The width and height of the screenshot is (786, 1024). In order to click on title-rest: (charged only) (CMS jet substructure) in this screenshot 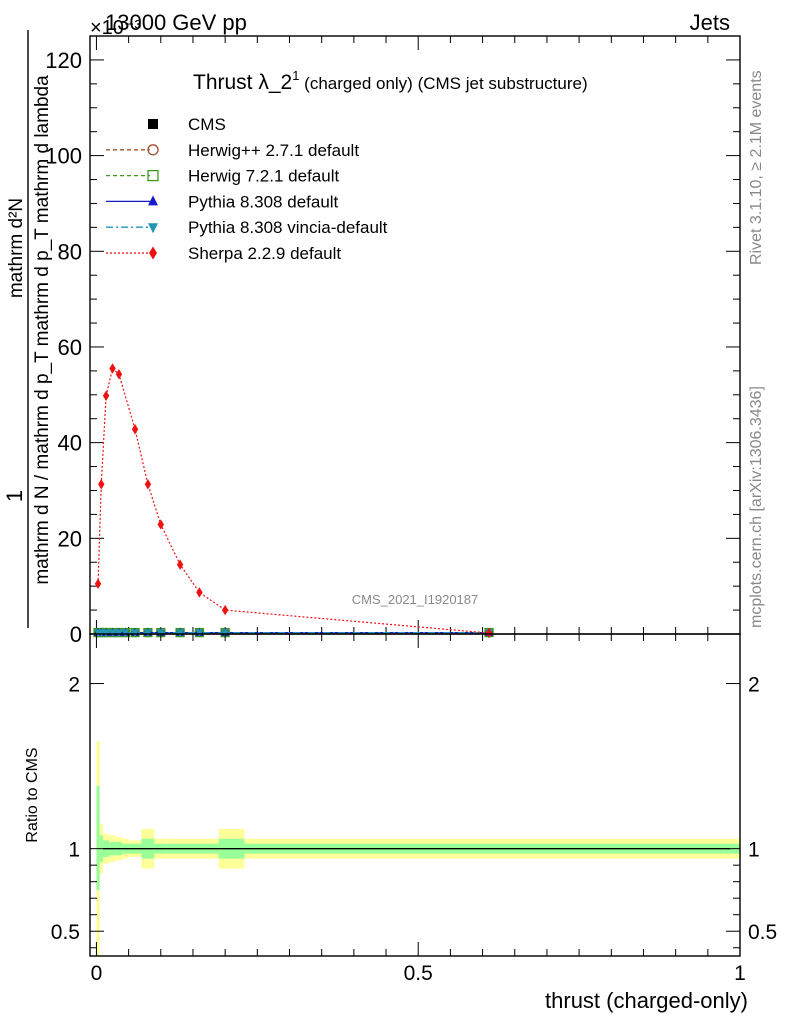, I will do `click(443, 83)`.